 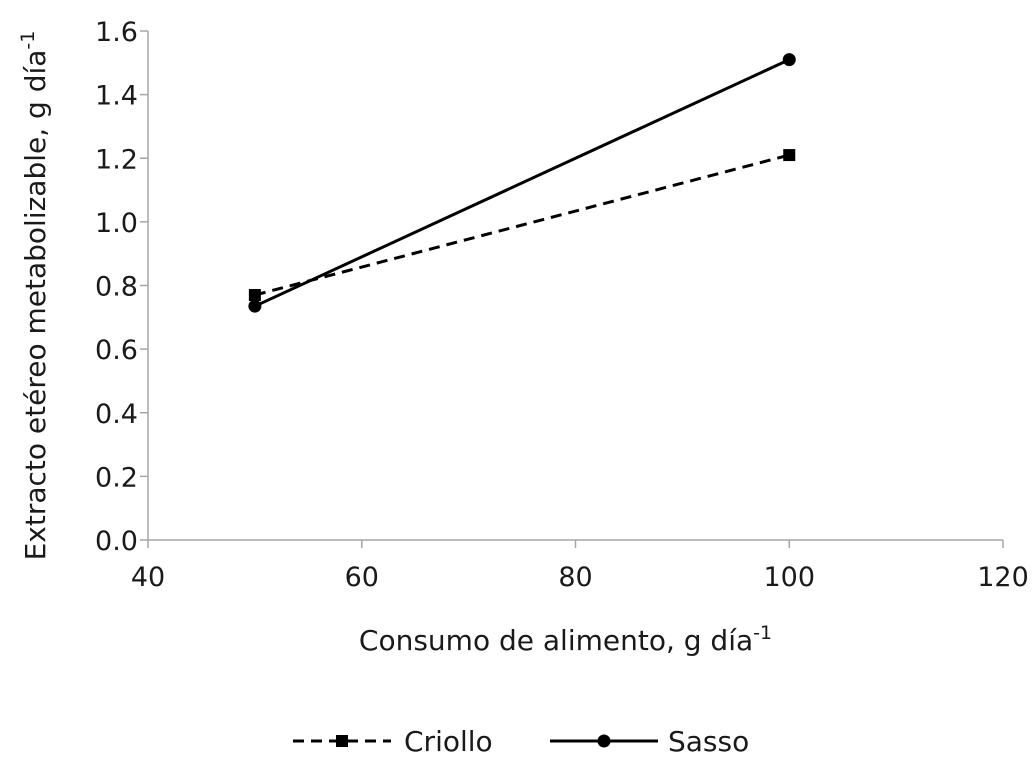 What do you see at coordinates (393, 741) in the screenshot?
I see `legend-item-criollo: Criollo` at bounding box center [393, 741].